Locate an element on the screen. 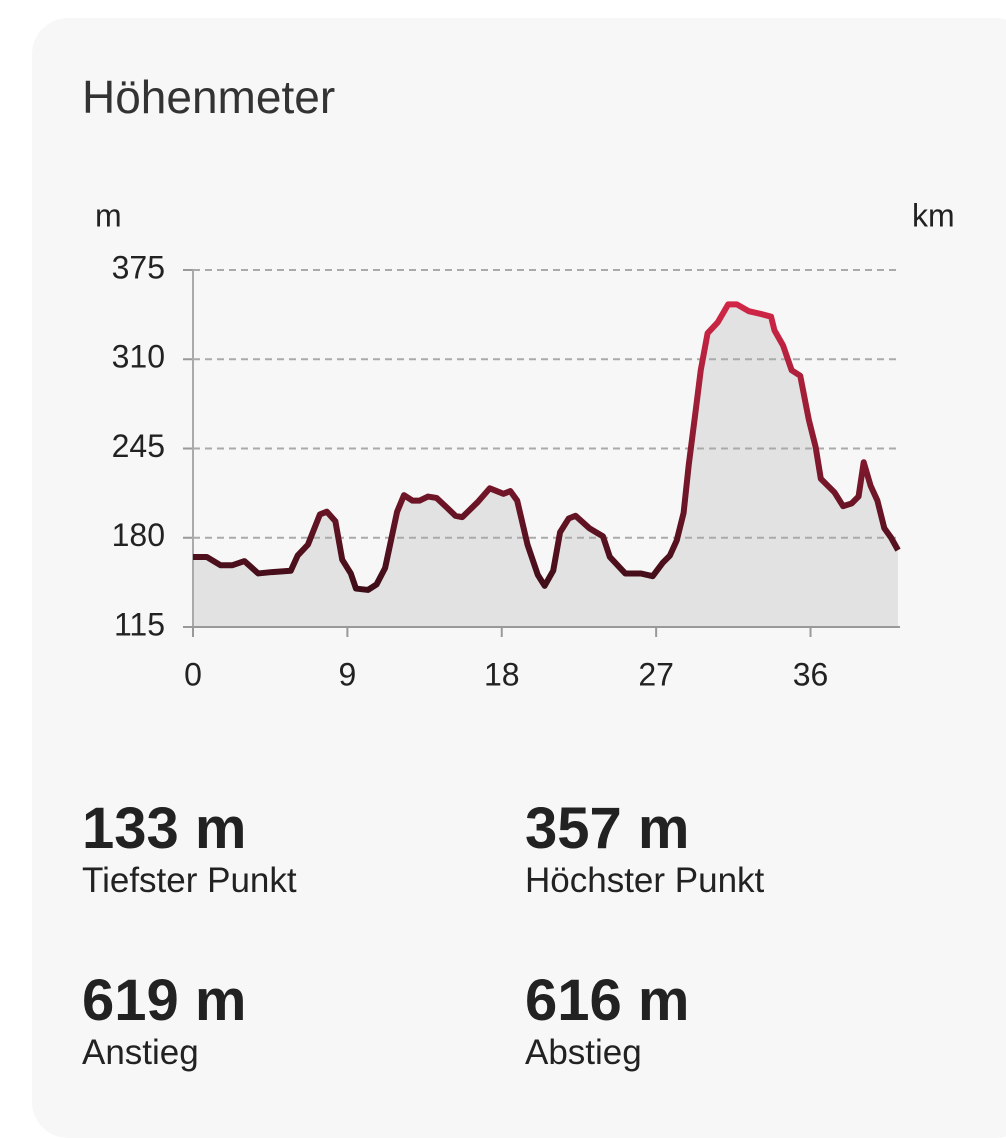 This screenshot has width=1006, height=1138. y-tick-label: 180 is located at coordinates (138, 535).